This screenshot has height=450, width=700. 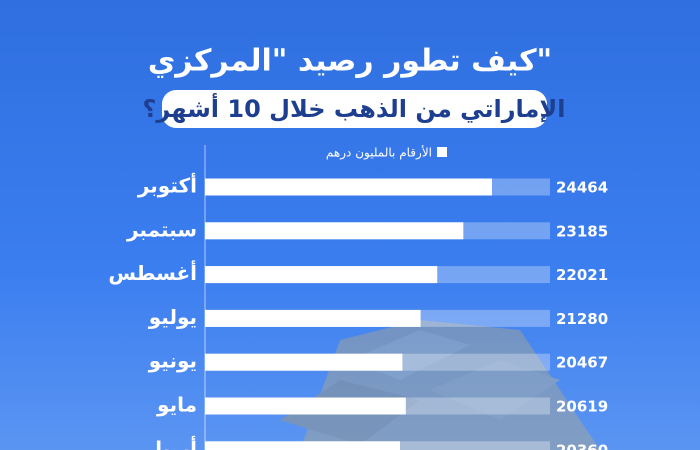 I want to click on y-tick-label: أكتوبر, so click(x=167, y=185).